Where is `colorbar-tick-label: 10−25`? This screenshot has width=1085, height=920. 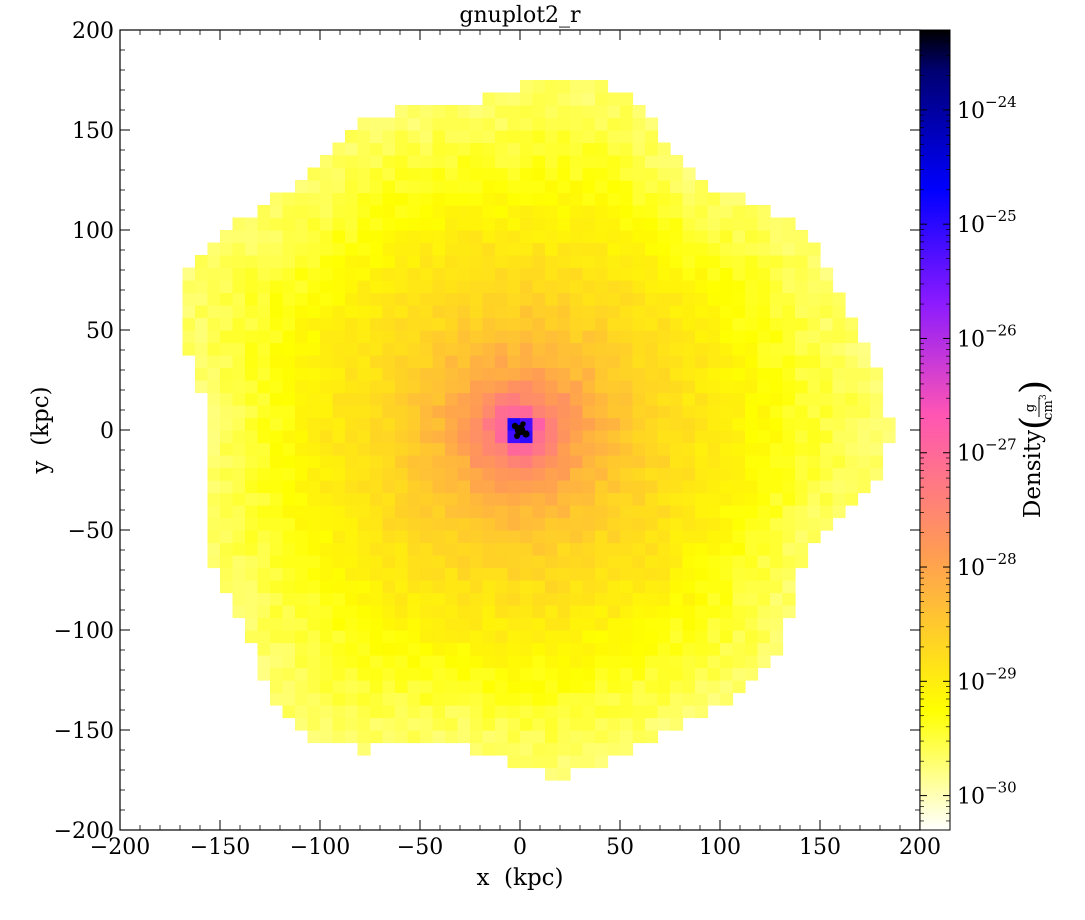 colorbar-tick-label: 10−25 is located at coordinates (987, 222).